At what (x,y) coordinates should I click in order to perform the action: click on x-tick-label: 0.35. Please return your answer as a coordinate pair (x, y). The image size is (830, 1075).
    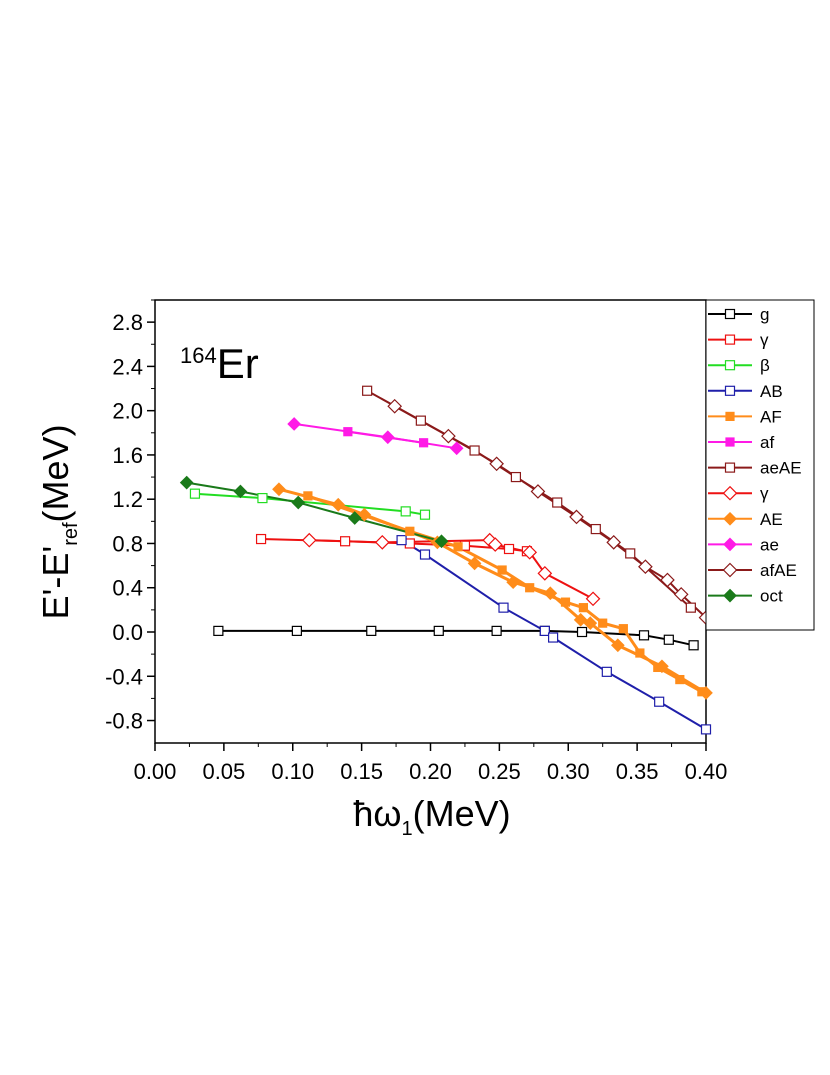
    Looking at the image, I should click on (637, 771).